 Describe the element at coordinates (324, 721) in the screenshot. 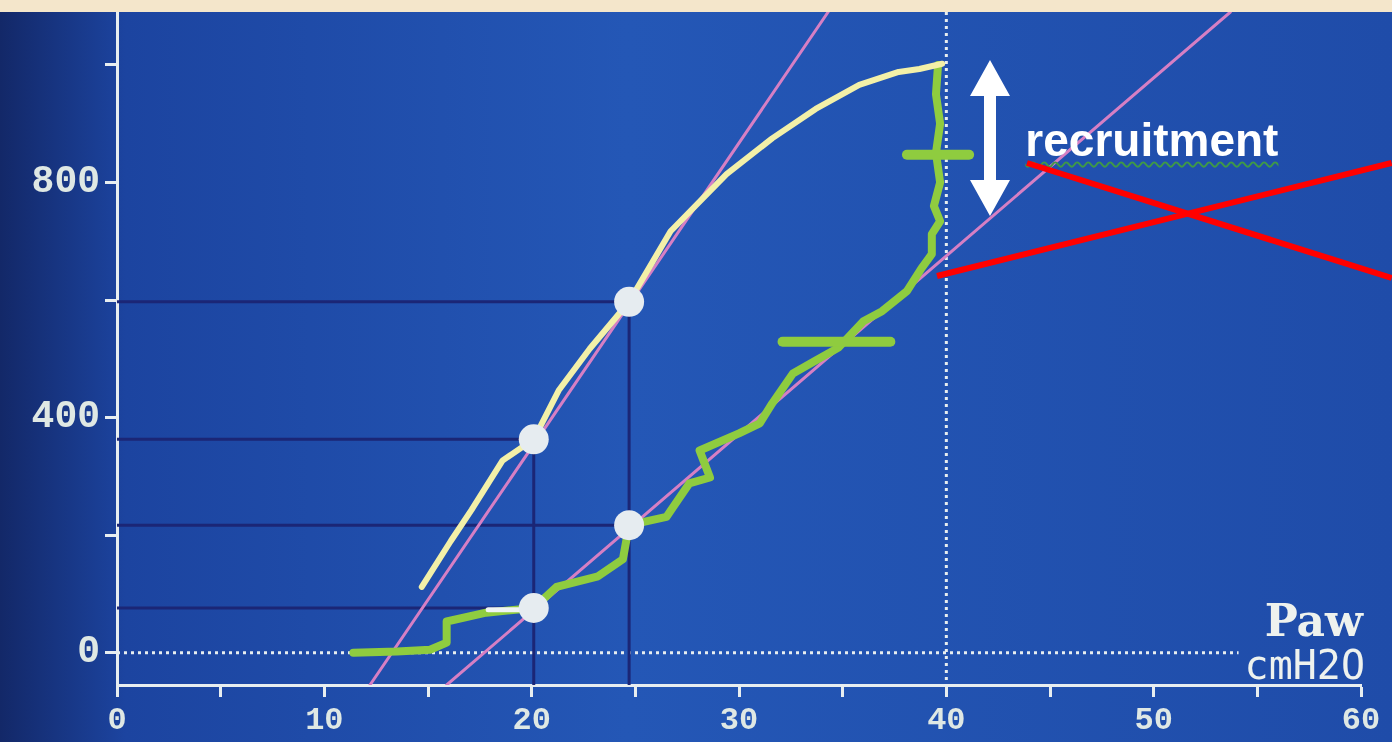

I see `x-tick-label: 10` at that location.